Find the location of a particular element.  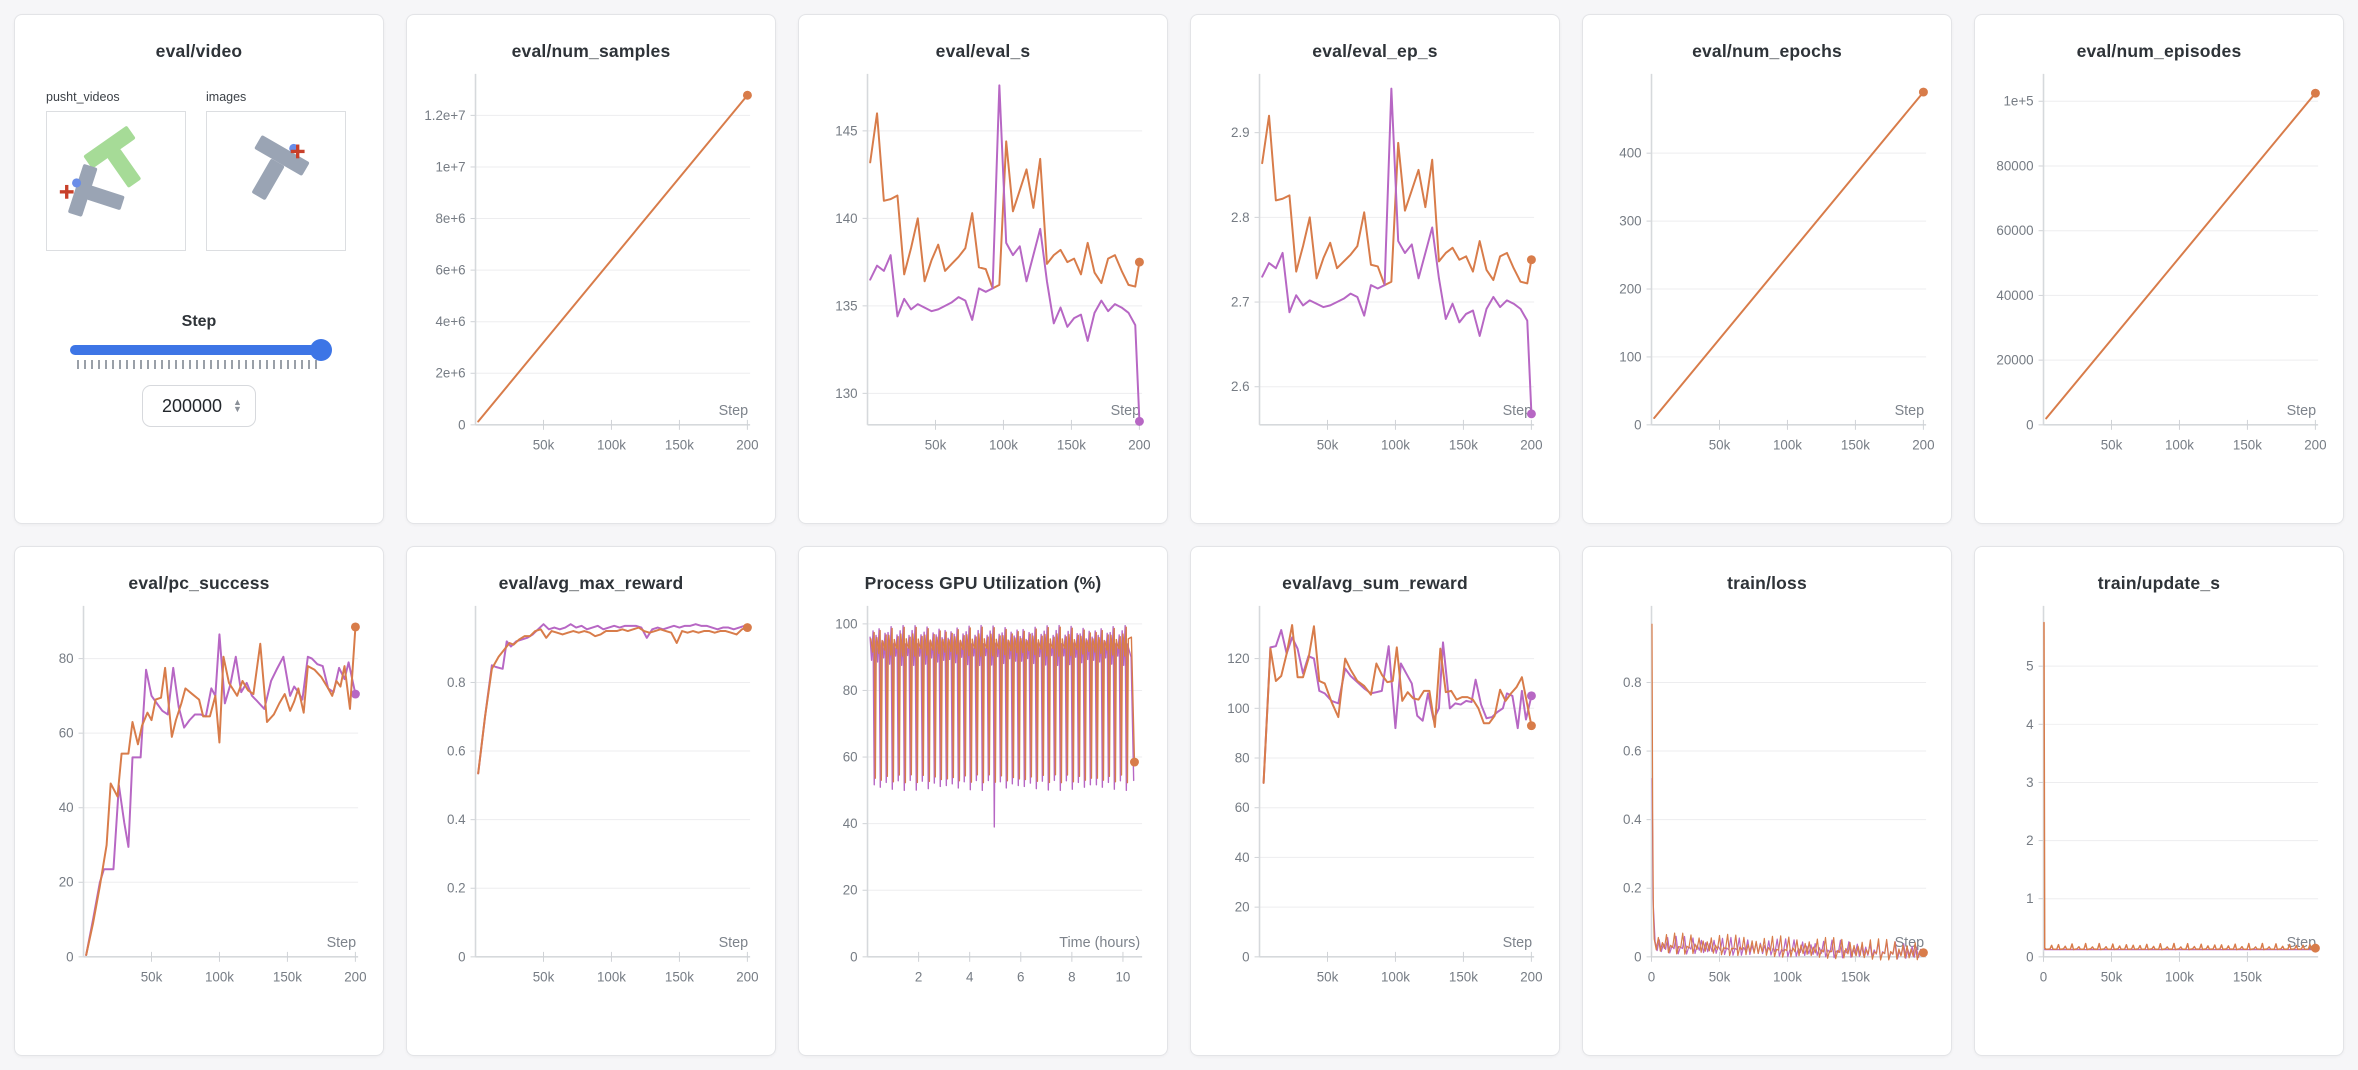

line-chart-eval-eval-ep-s: 2.6 2.7 2.8 2.9 50k 100k 150k 200 Step is located at coordinates (1375, 266).